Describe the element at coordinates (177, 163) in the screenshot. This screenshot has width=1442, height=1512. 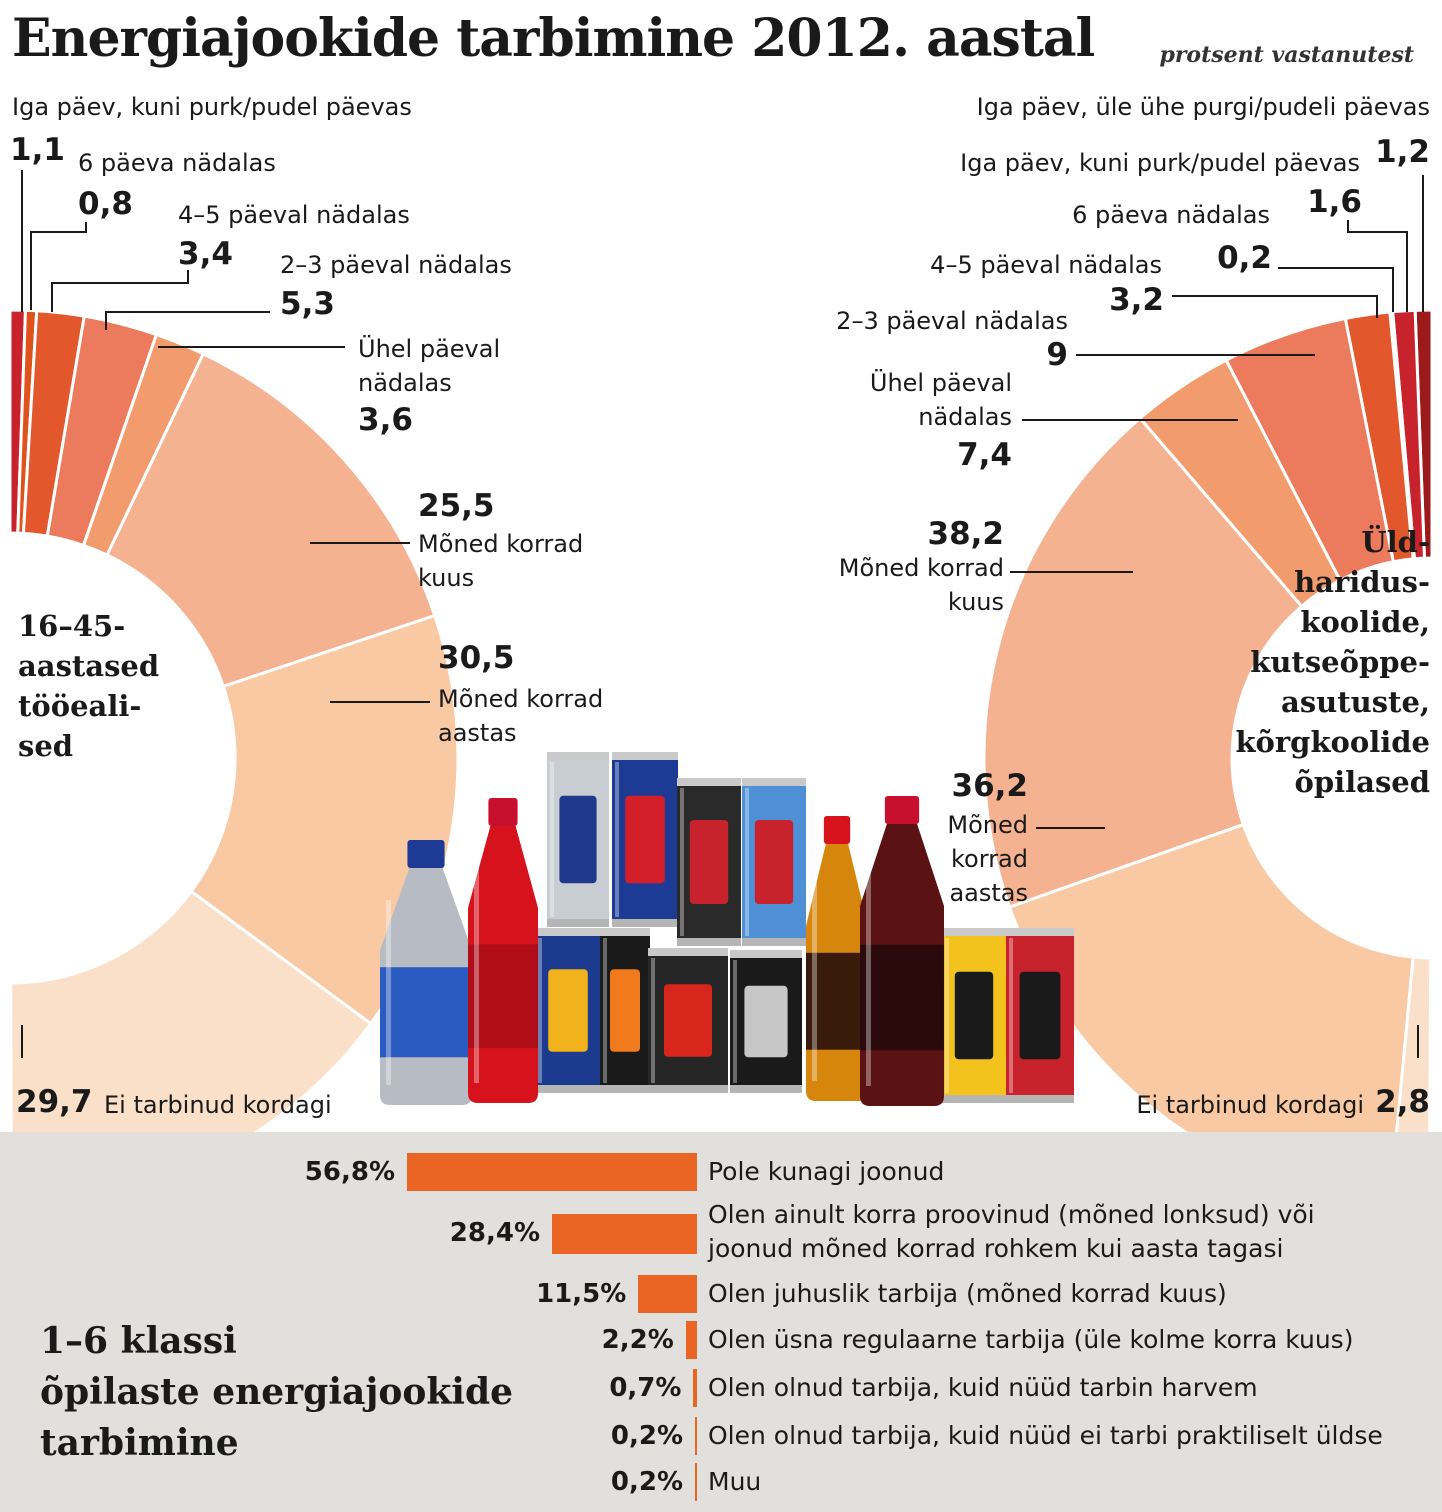
I see `left-label-six-days: 6 päeva nädalas` at that location.